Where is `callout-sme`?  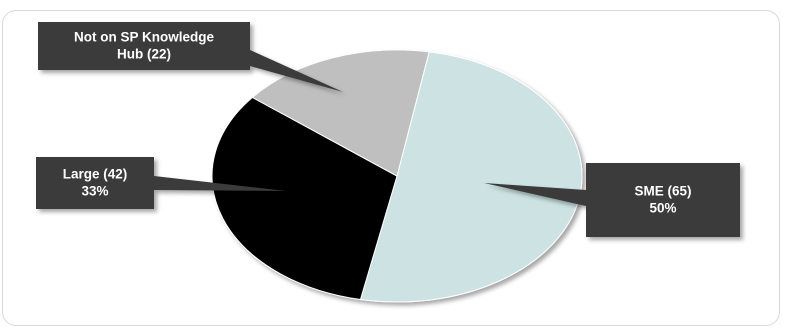
callout-sme is located at coordinates (612, 200).